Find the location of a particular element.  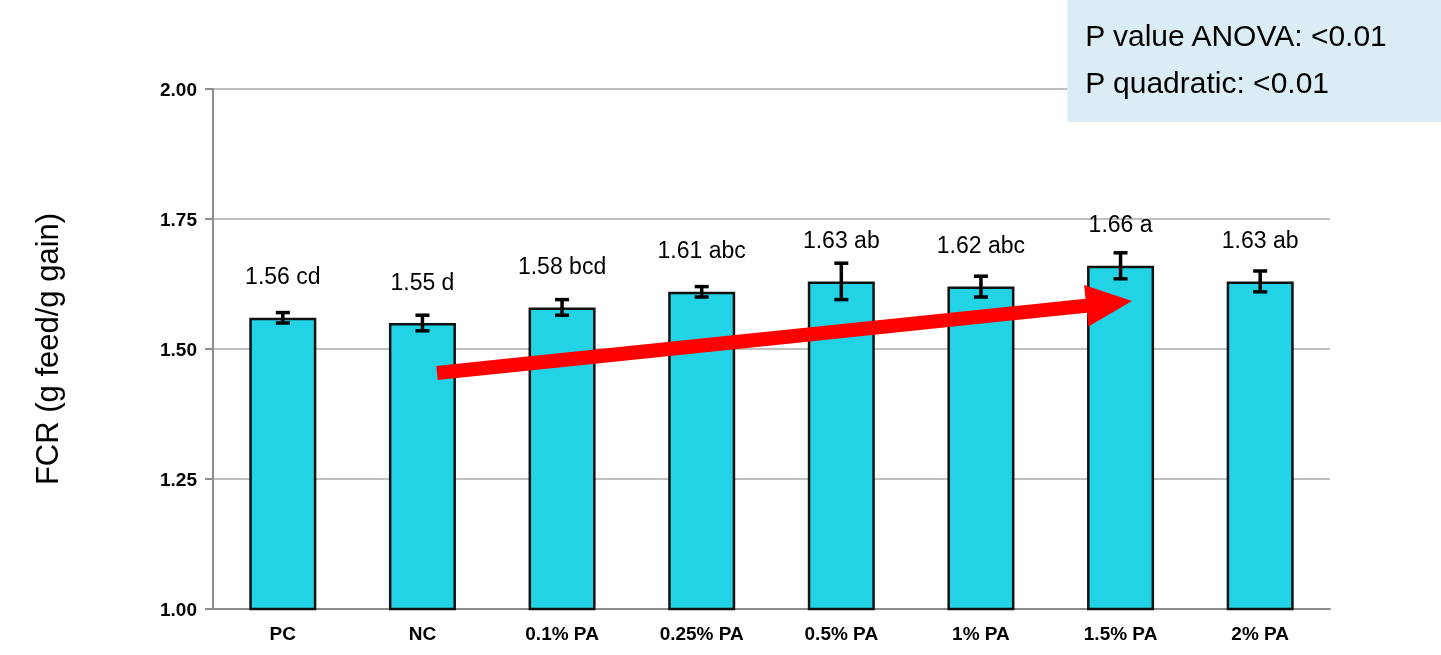

x-tick-label: NC is located at coordinates (422, 633).